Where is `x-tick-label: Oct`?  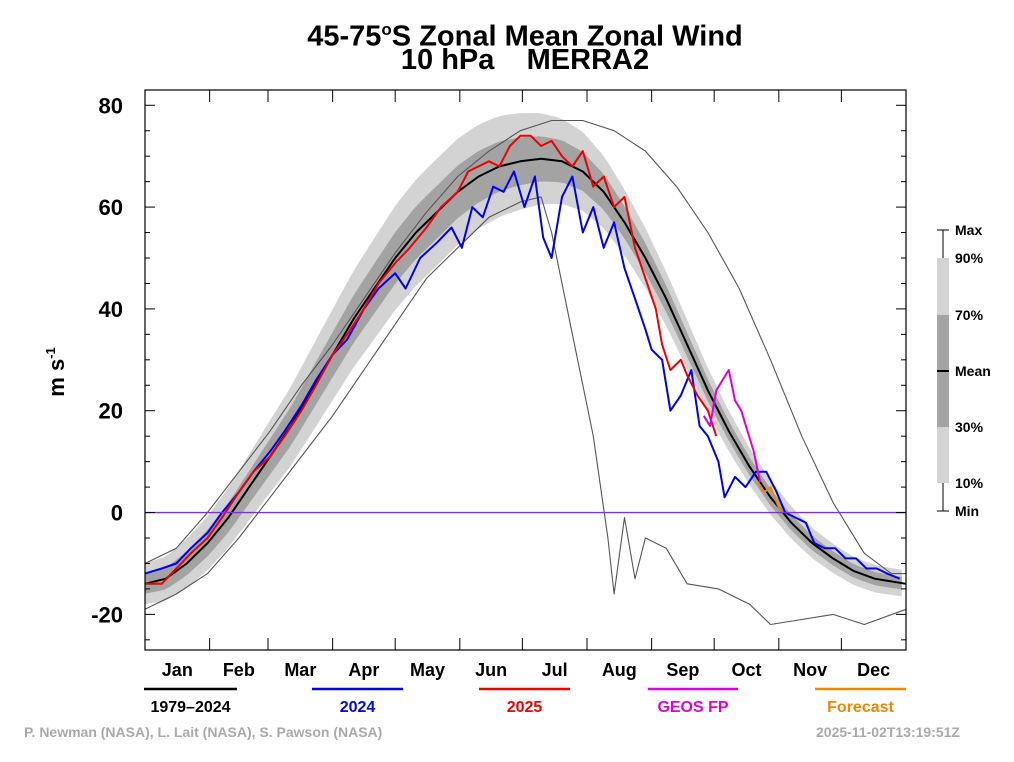
x-tick-label: Oct is located at coordinates (746, 670).